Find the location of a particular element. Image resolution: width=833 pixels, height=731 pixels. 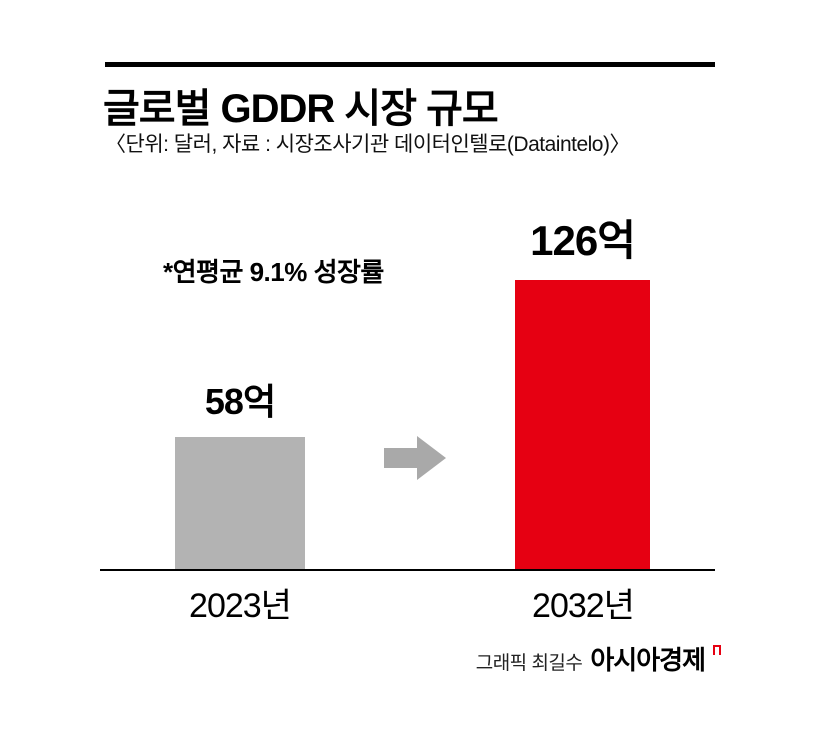

growth-arrow-icon is located at coordinates (415, 460).